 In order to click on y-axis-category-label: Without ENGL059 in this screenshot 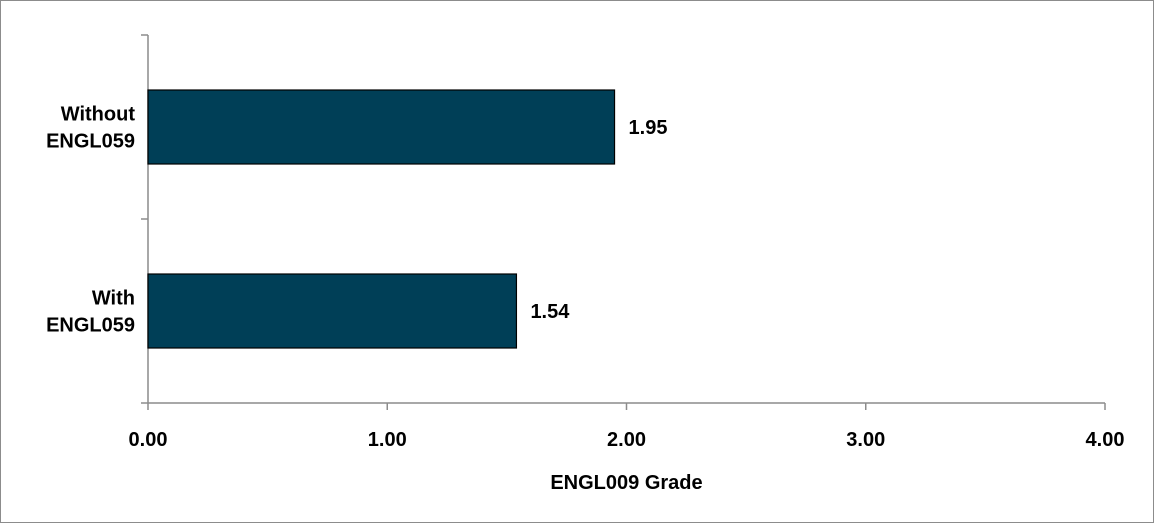, I will do `click(90, 128)`.